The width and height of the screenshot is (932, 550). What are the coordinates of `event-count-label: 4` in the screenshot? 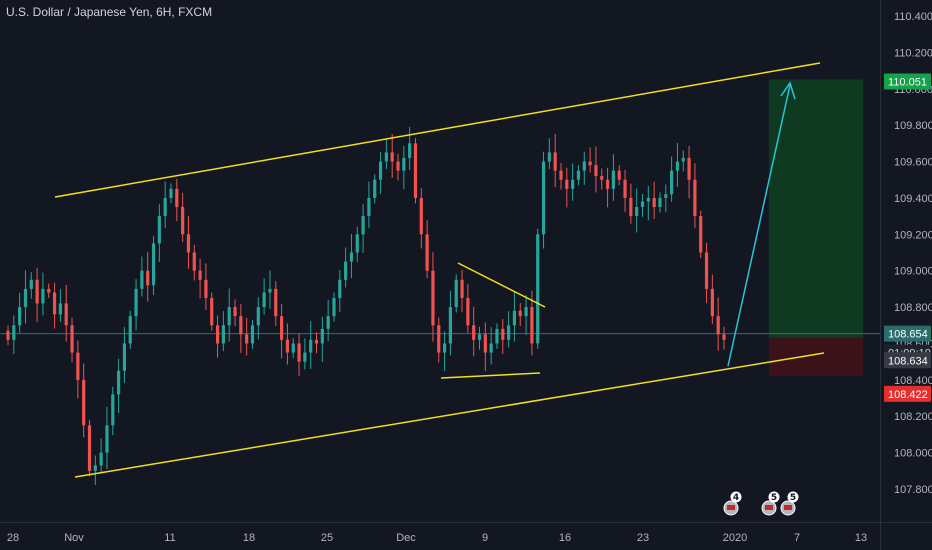 It's located at (736, 498).